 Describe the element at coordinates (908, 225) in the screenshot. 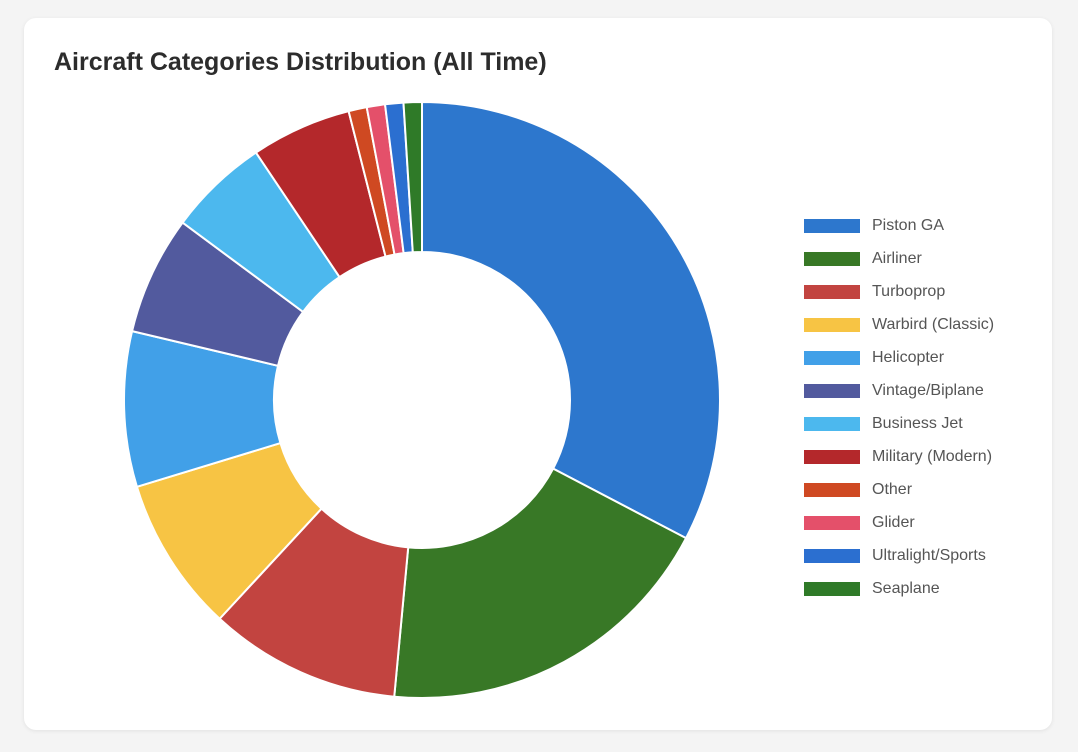

I see `legend-label: Piston GA` at that location.